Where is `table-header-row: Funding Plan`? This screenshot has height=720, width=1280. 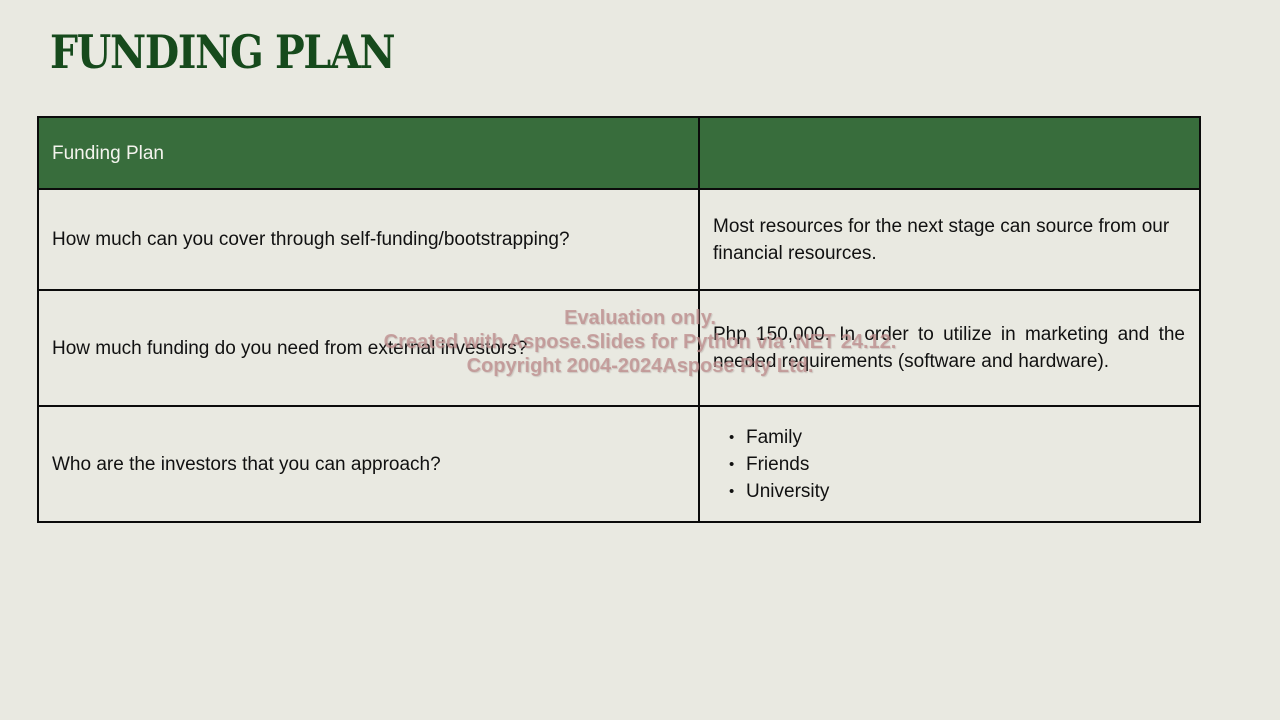 table-header-row: Funding Plan is located at coordinates (619, 153).